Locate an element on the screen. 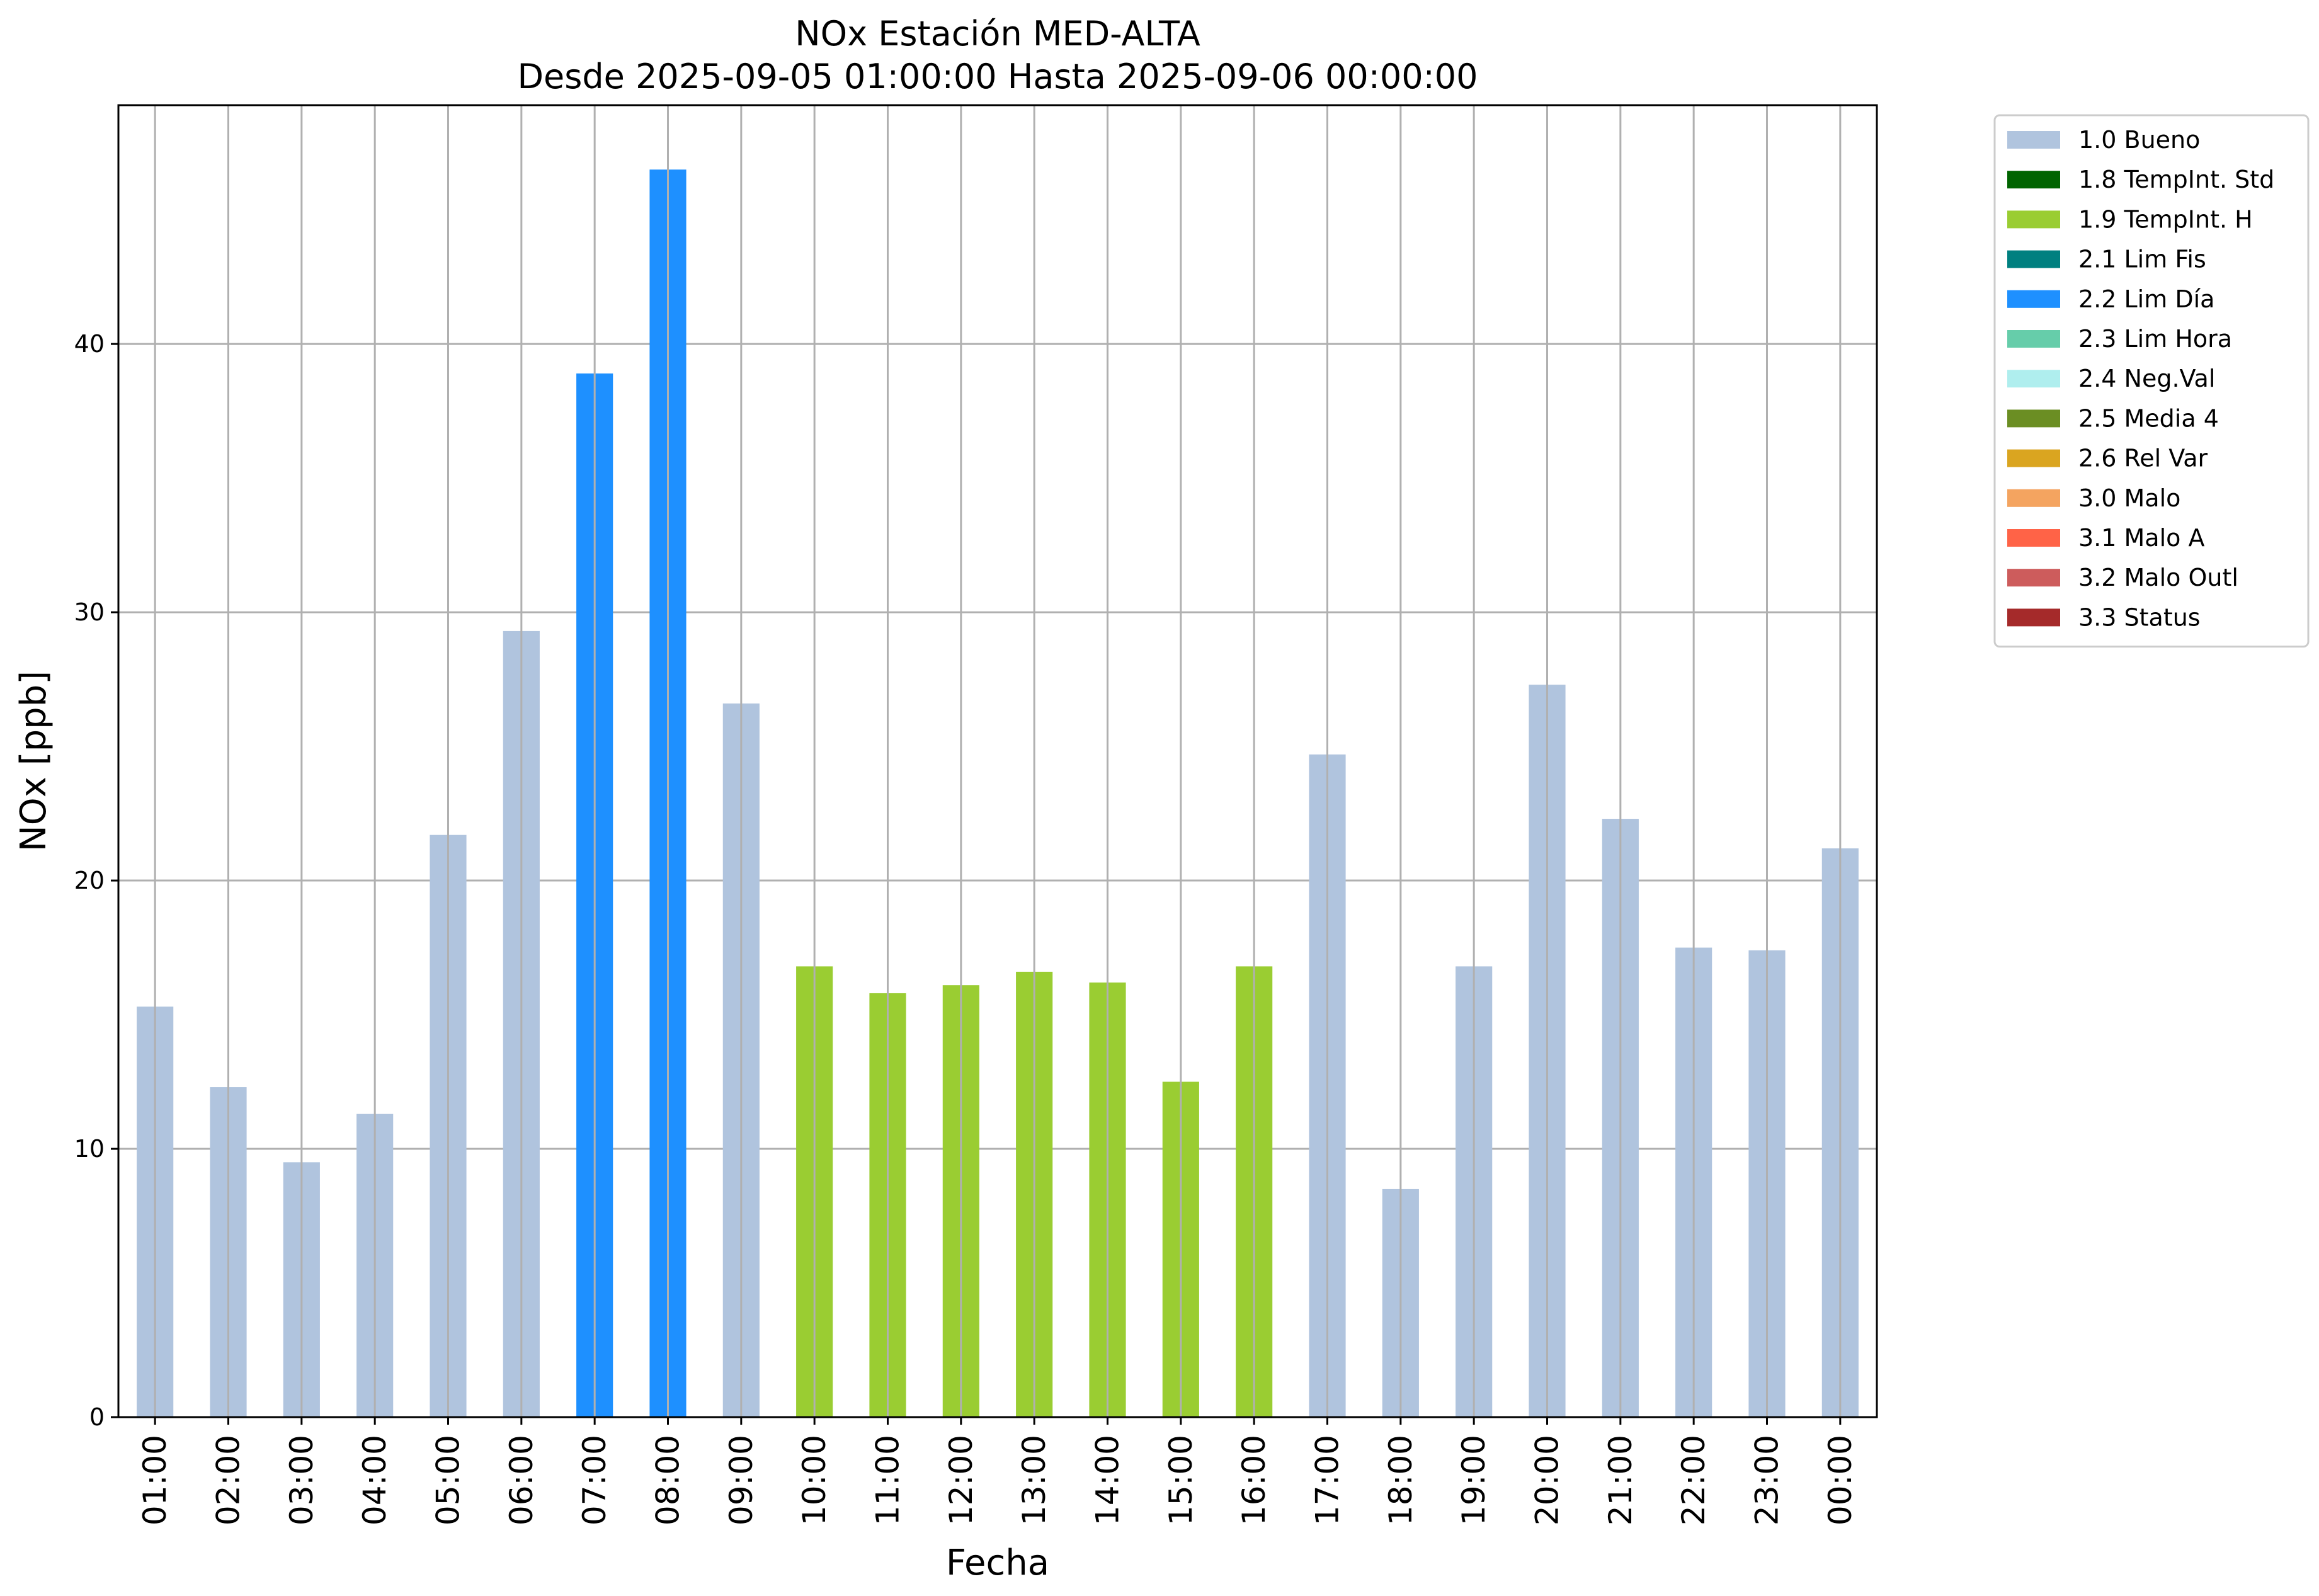 This screenshot has width=2319, height=1596. x-tick-label: 13:00 is located at coordinates (1034, 1480).